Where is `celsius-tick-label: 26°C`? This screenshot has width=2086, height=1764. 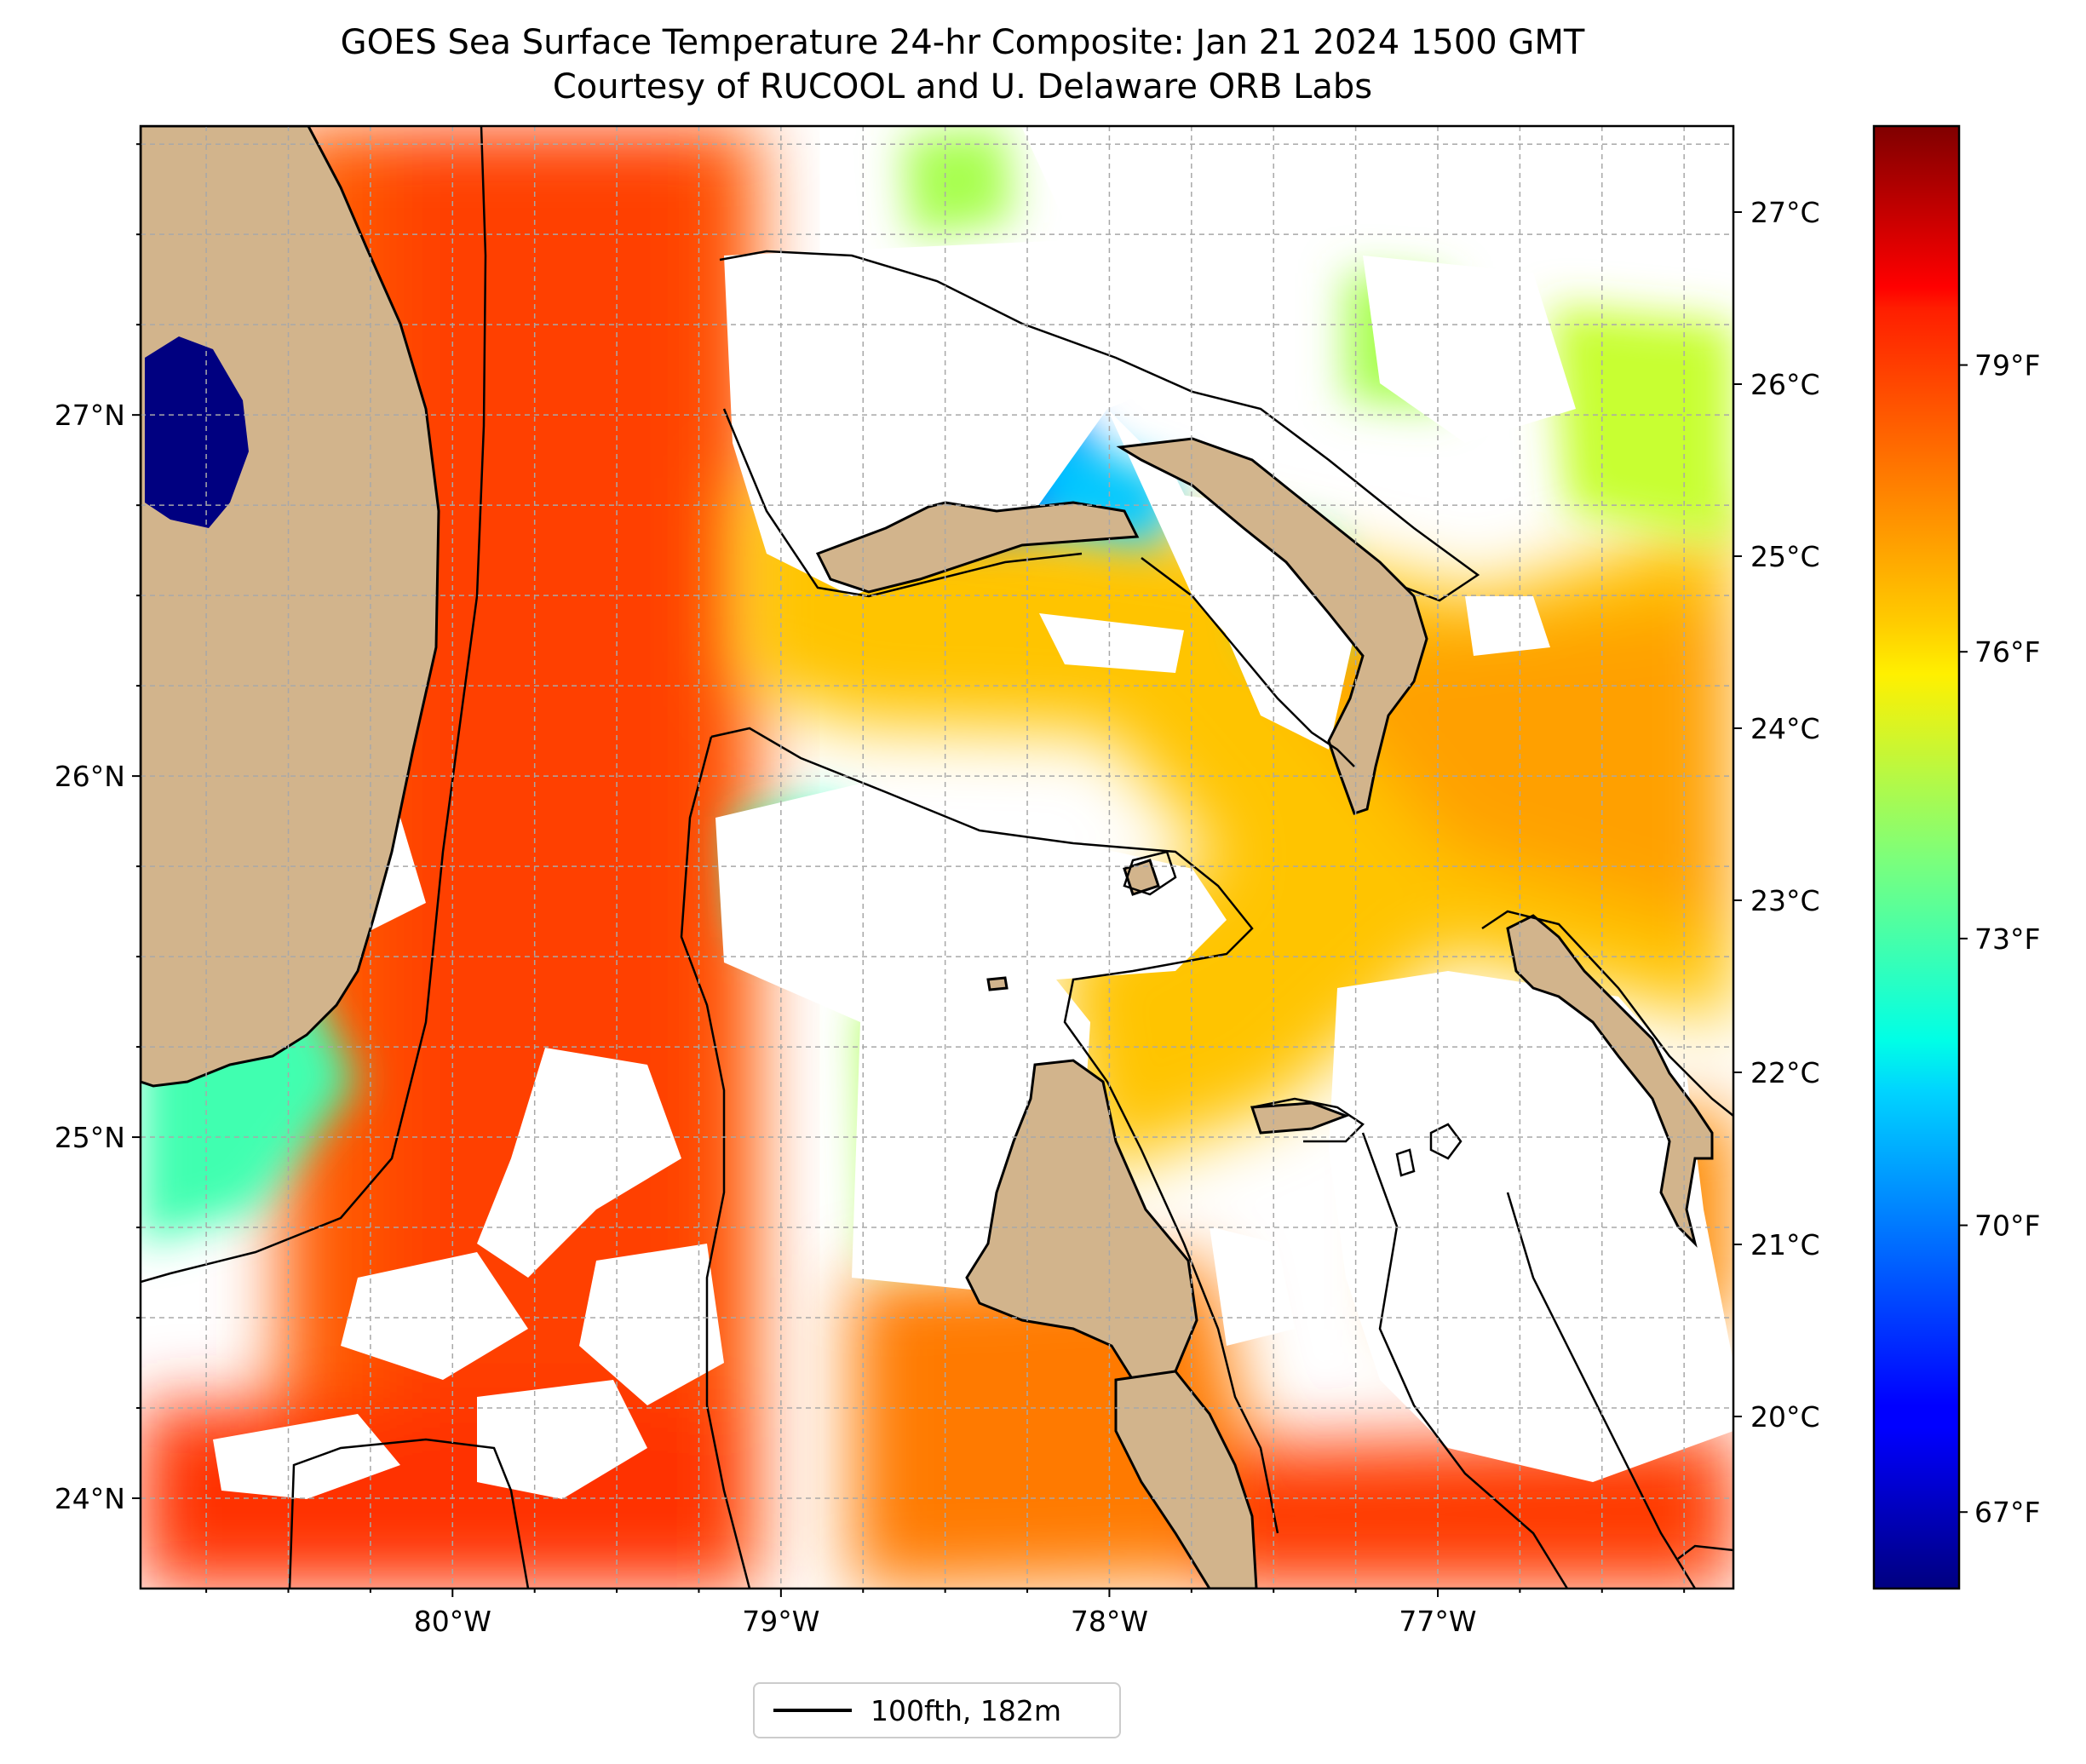 celsius-tick-label: 26°C is located at coordinates (1785, 384).